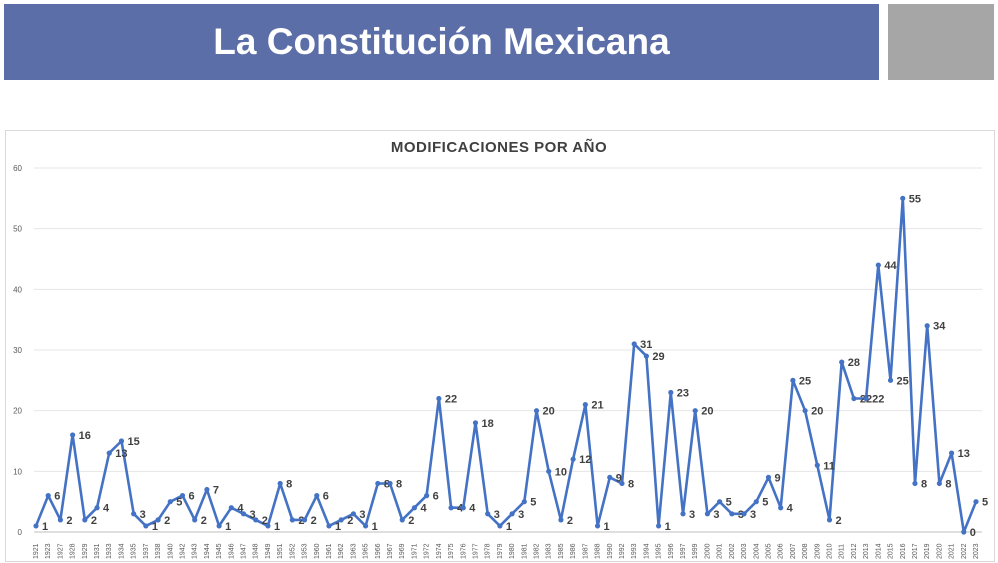 This screenshot has height=563, width=998. Describe the element at coordinates (597, 406) in the screenshot. I see `data-label: 21` at that location.